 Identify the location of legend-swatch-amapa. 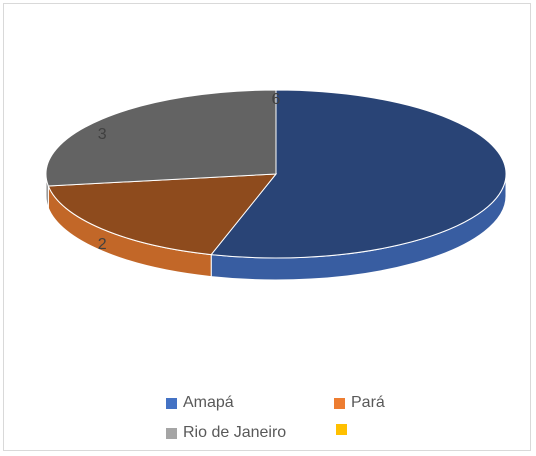
(171, 403).